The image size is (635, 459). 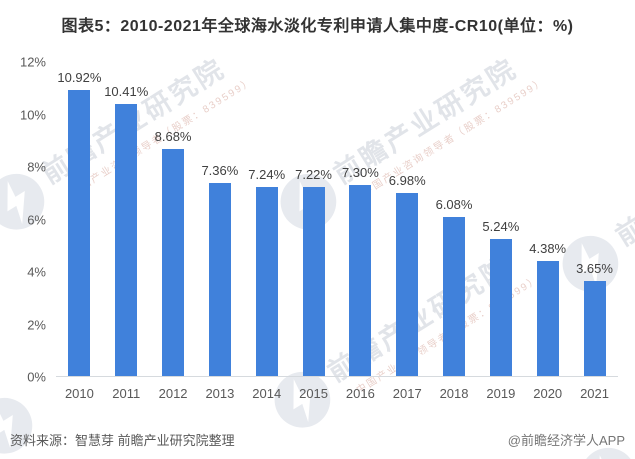 What do you see at coordinates (407, 181) in the screenshot?
I see `bar-value-label: 6.98%` at bounding box center [407, 181].